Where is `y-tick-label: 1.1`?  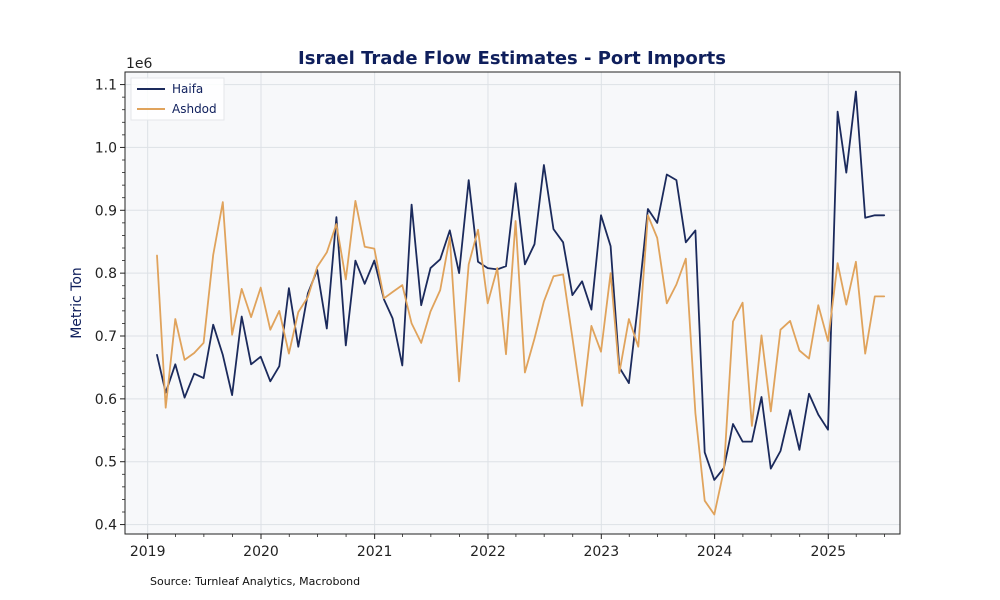
y-tick-label: 1.1 is located at coordinates (106, 86).